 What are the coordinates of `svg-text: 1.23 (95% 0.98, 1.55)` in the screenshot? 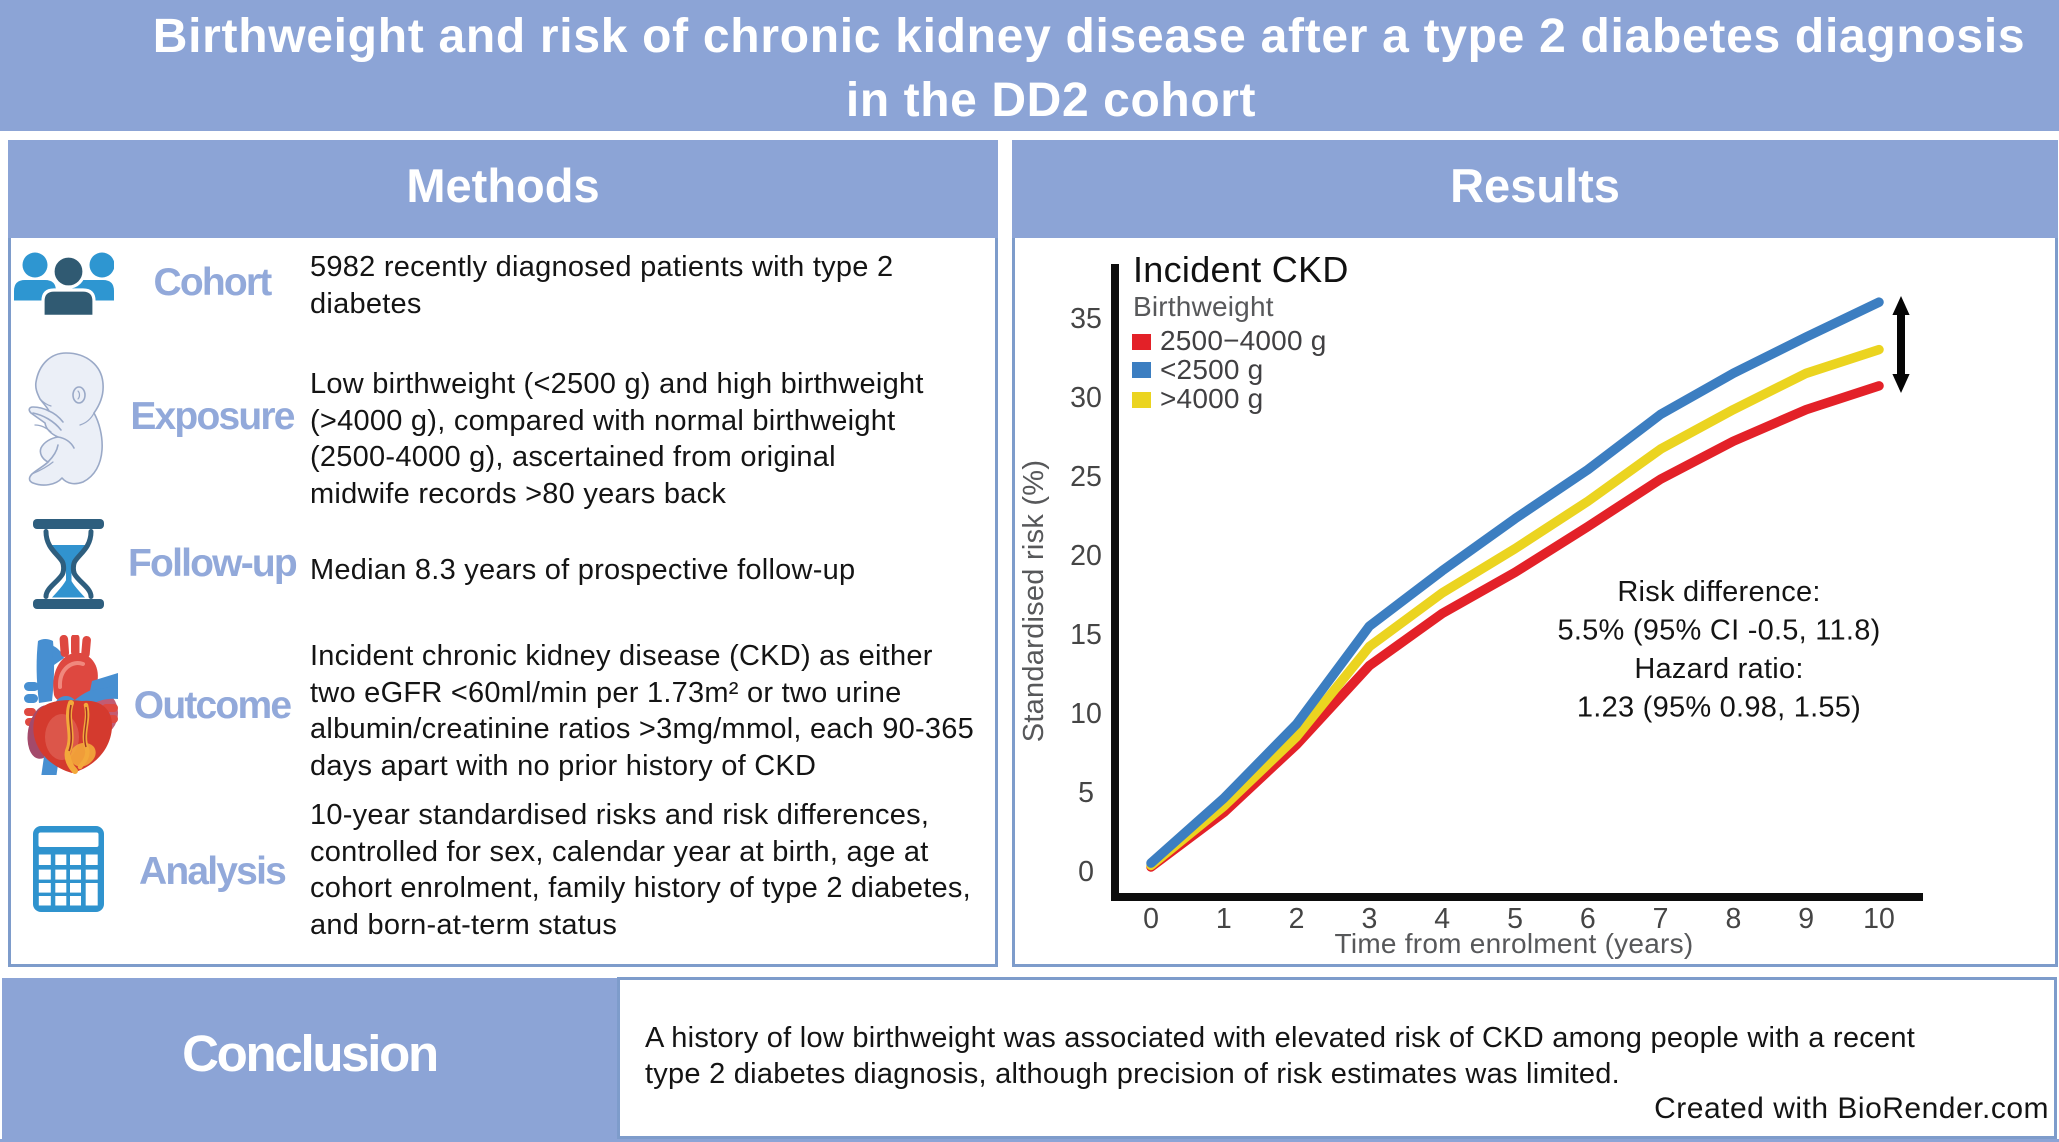 It's located at (1719, 708).